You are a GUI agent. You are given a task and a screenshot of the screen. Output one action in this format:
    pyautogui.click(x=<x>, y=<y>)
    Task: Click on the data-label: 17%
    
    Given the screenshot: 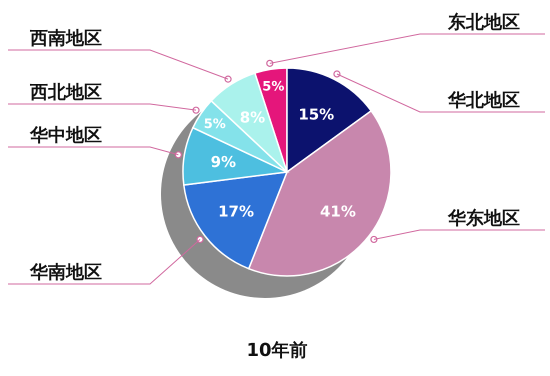 What is the action you would take?
    pyautogui.click(x=236, y=211)
    